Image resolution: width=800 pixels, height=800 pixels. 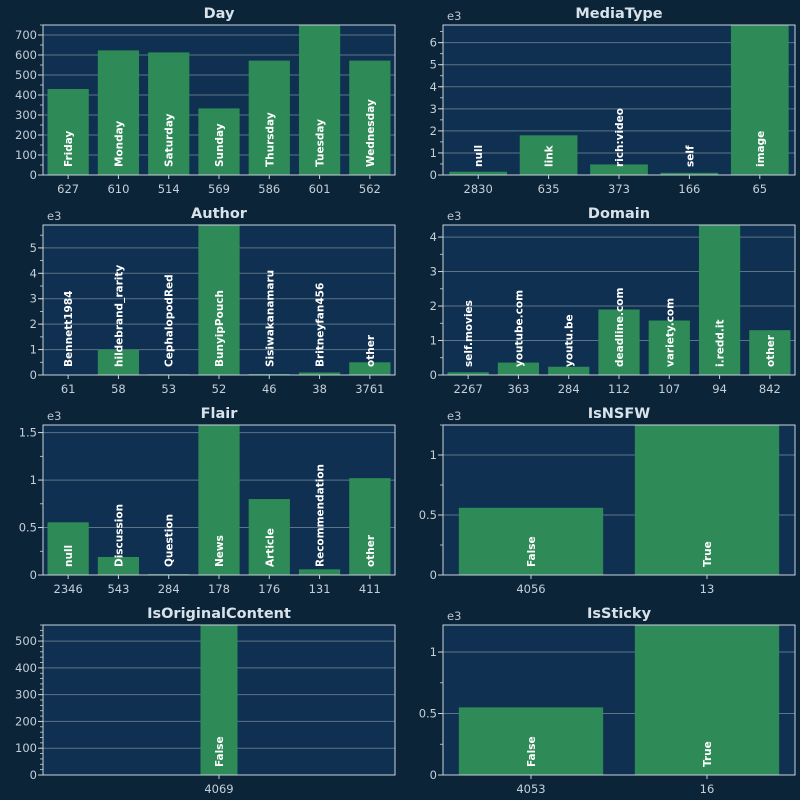 What do you see at coordinates (519, 328) in the screenshot?
I see `bar-label: youtube.com` at bounding box center [519, 328].